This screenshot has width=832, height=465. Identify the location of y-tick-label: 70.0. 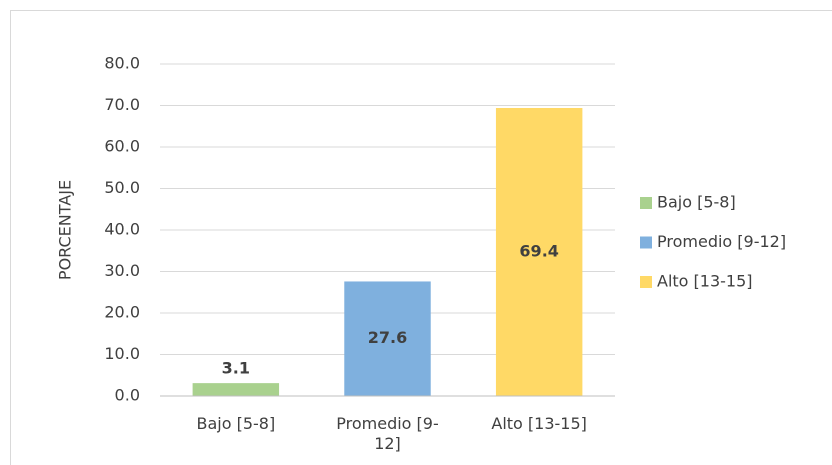
(122, 104).